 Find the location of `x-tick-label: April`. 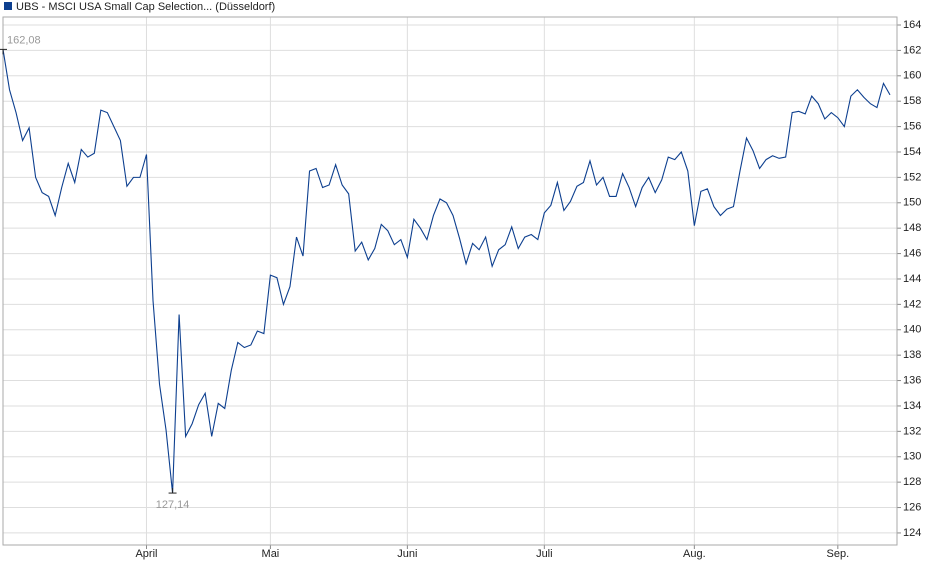

x-tick-label: April is located at coordinates (146, 554).